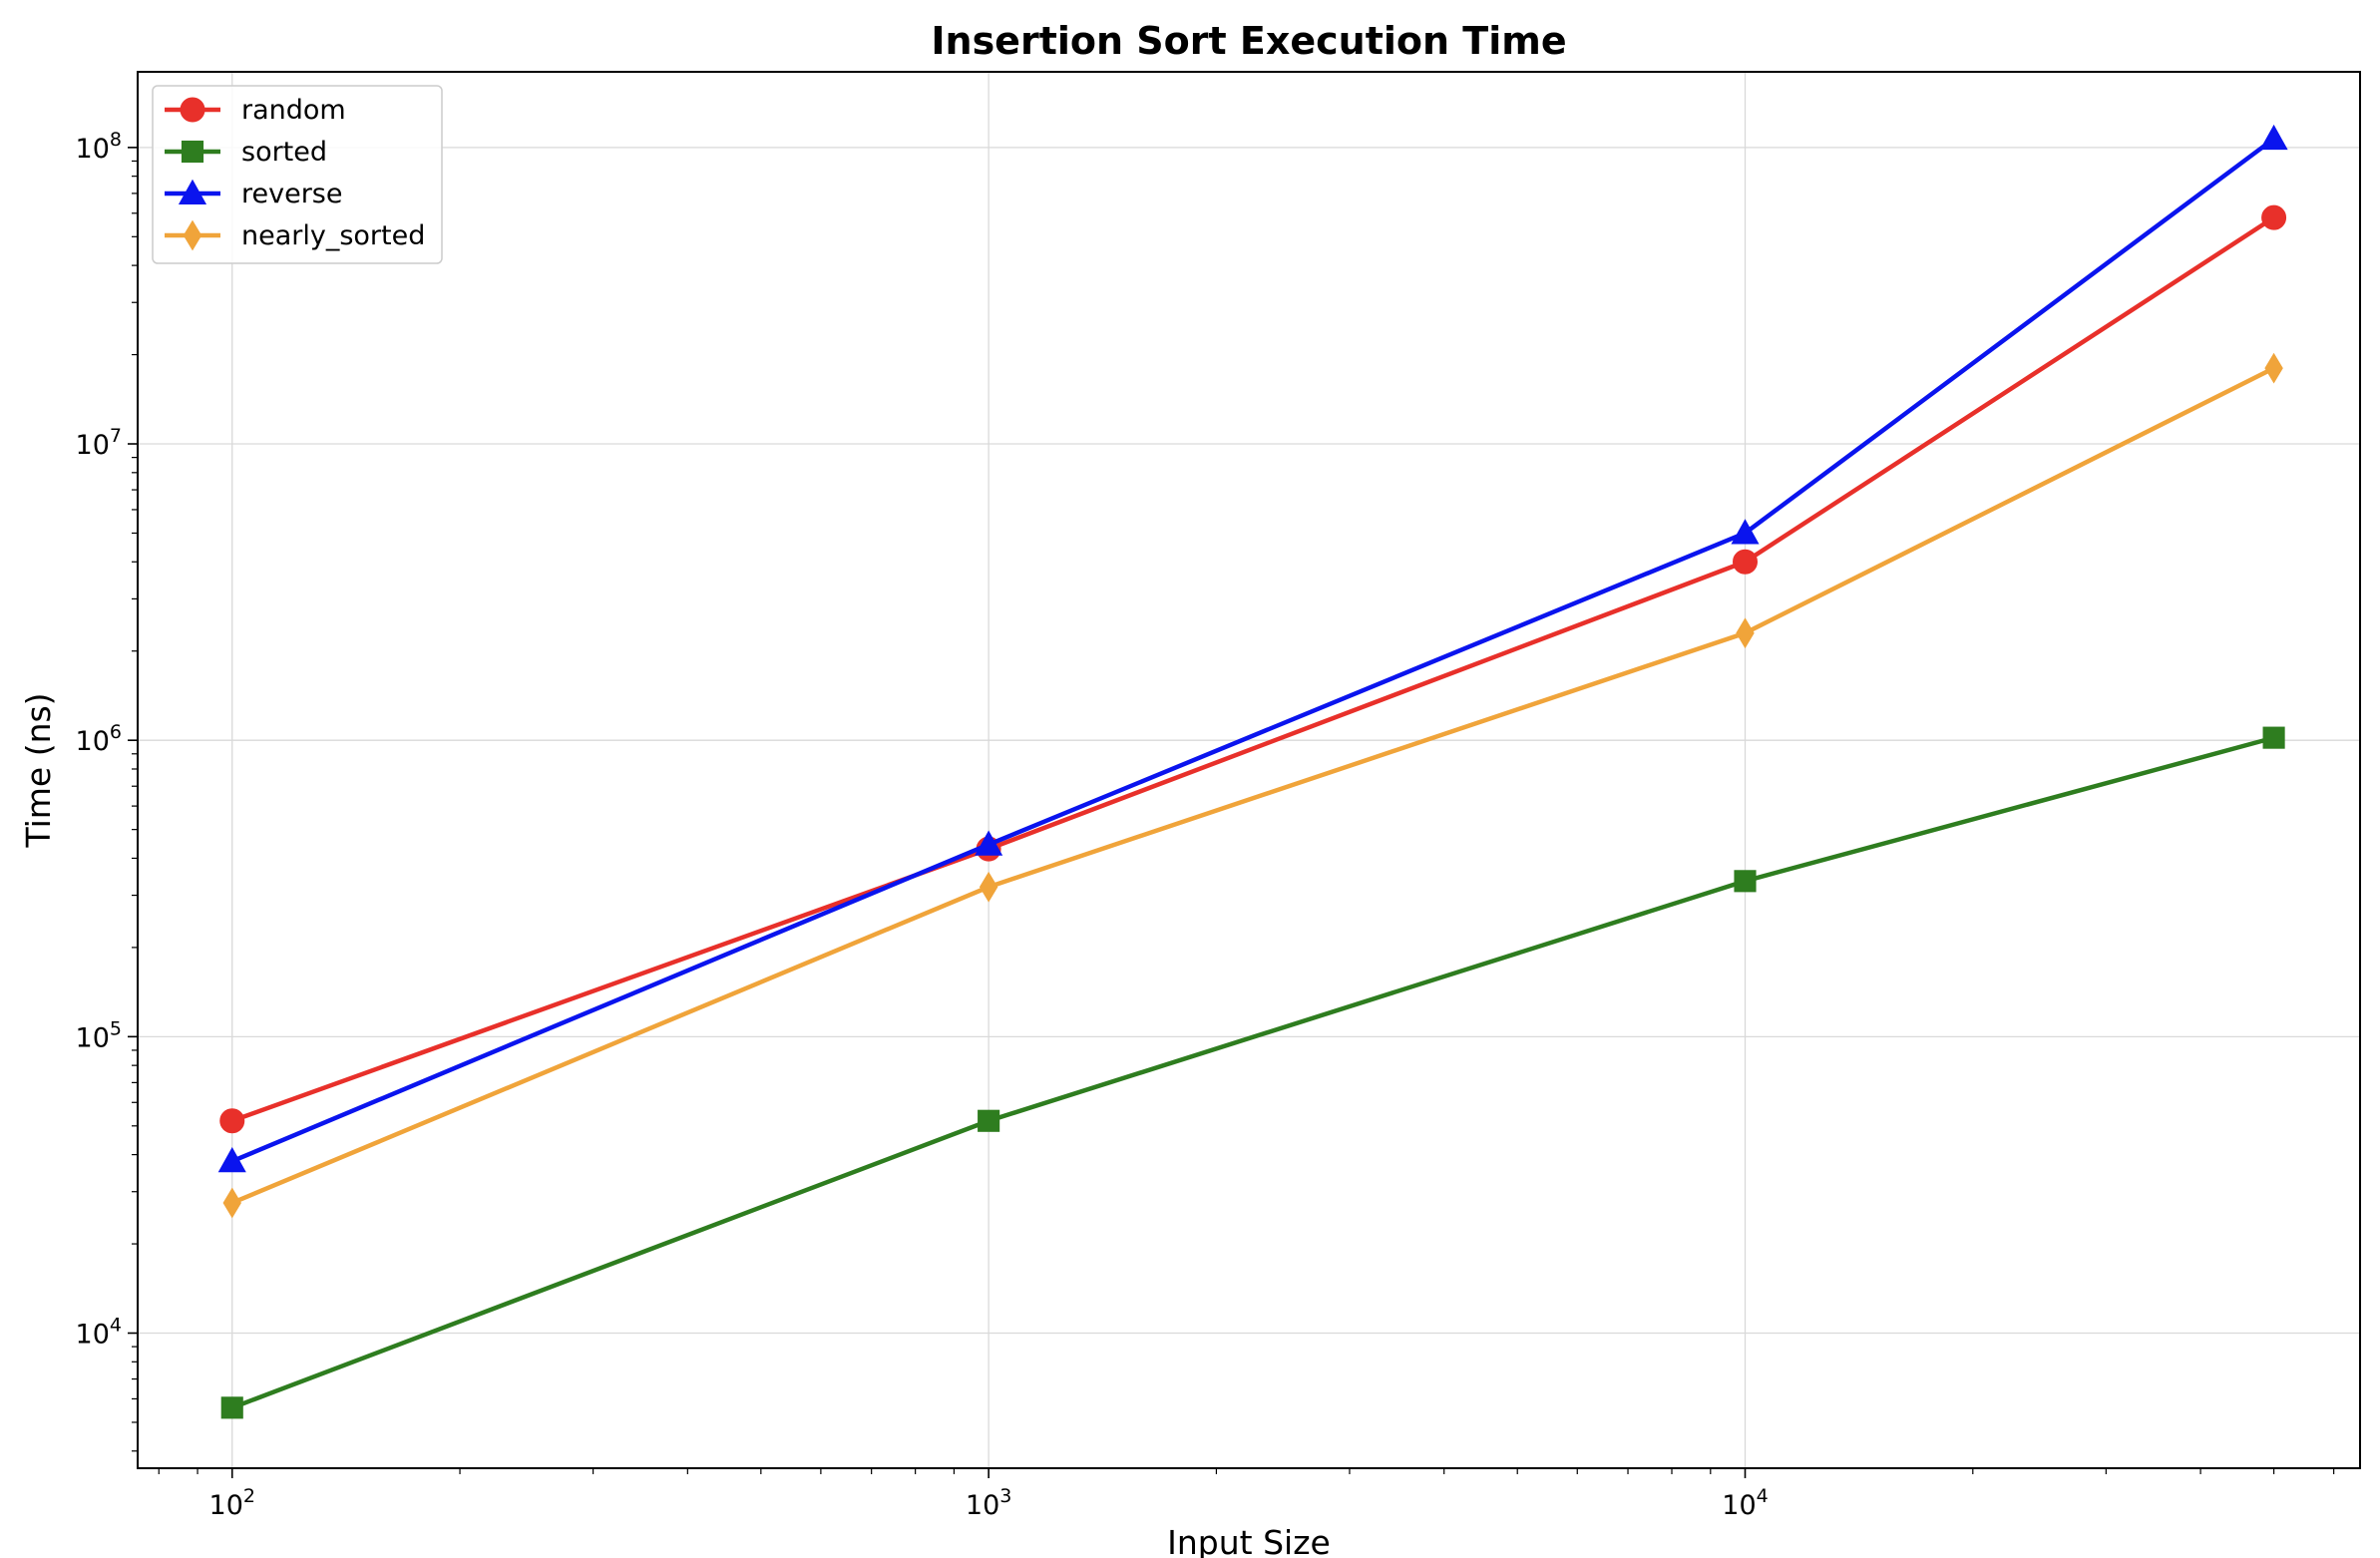 This screenshot has height=1558, width=2380. What do you see at coordinates (1763, 1496) in the screenshot?
I see `x-tick-label-exponent: 4` at bounding box center [1763, 1496].